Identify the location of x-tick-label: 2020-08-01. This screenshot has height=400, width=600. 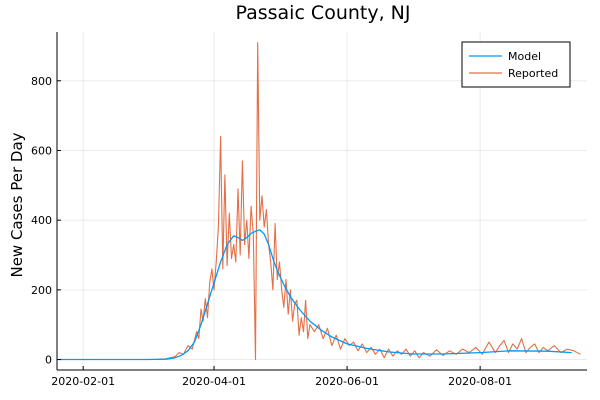
(480, 381).